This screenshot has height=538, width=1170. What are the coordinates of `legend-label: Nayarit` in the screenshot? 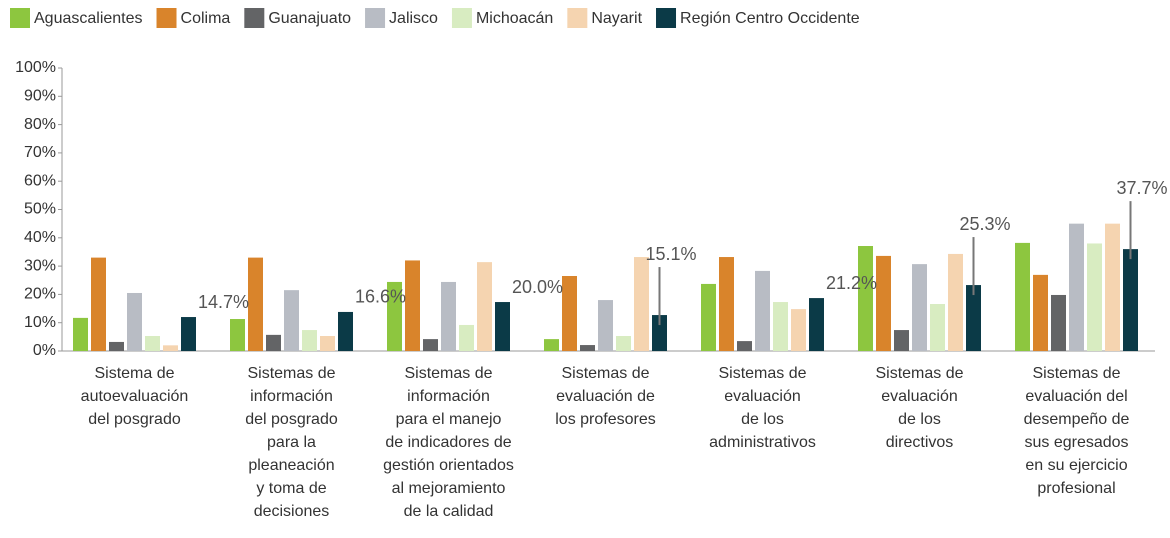 It's located at (616, 18).